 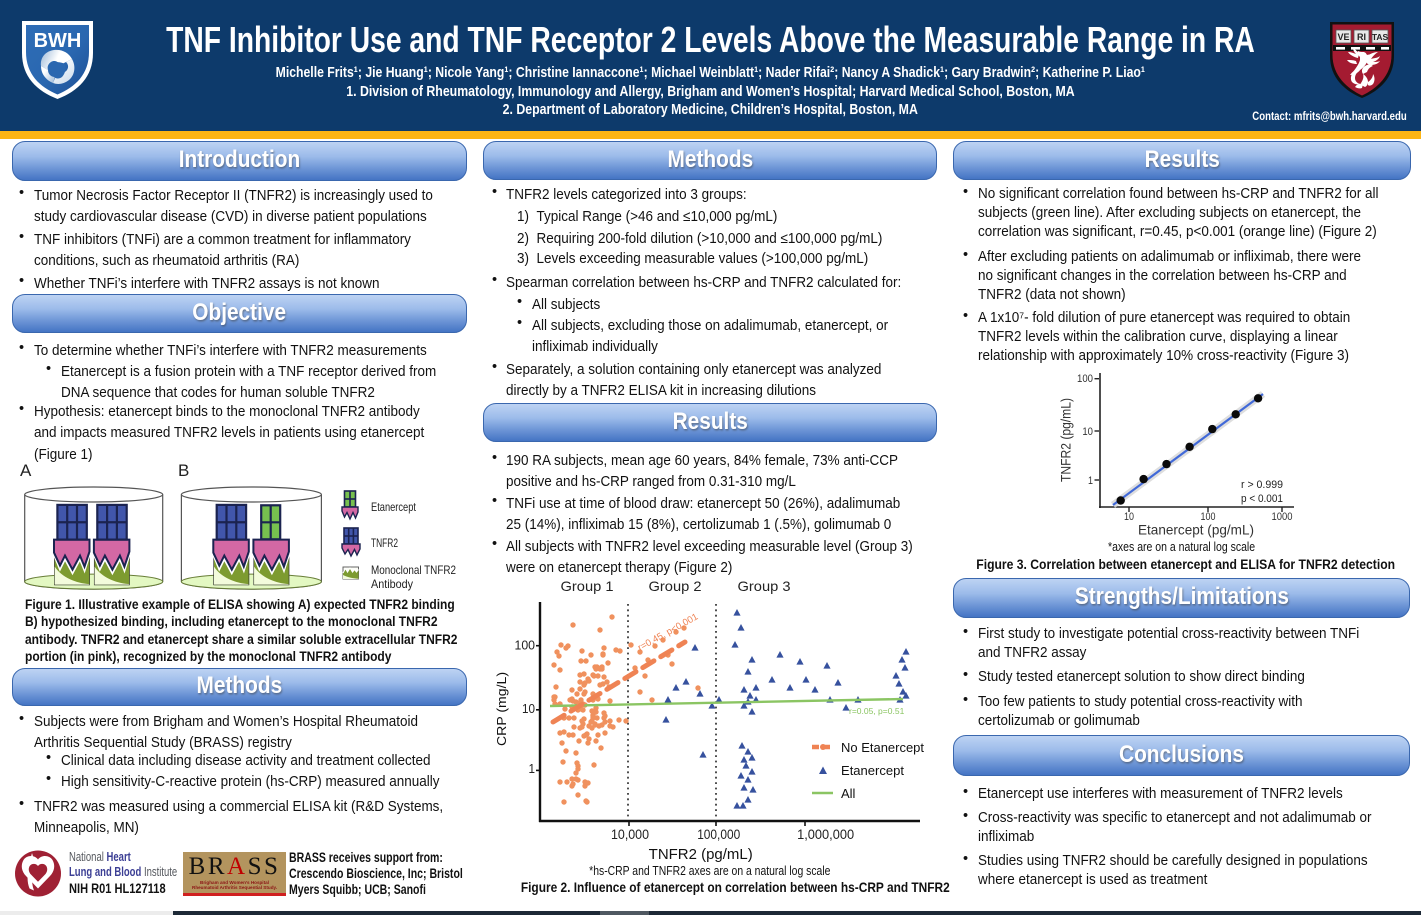 What do you see at coordinates (1262, 499) in the screenshot?
I see `svg-text: p < 0.001` at bounding box center [1262, 499].